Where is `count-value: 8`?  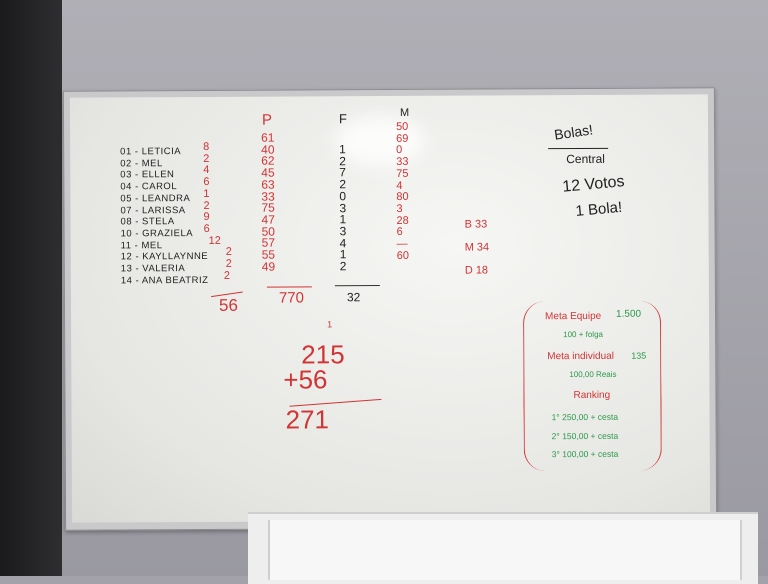
count-value: 8 is located at coordinates (206, 146).